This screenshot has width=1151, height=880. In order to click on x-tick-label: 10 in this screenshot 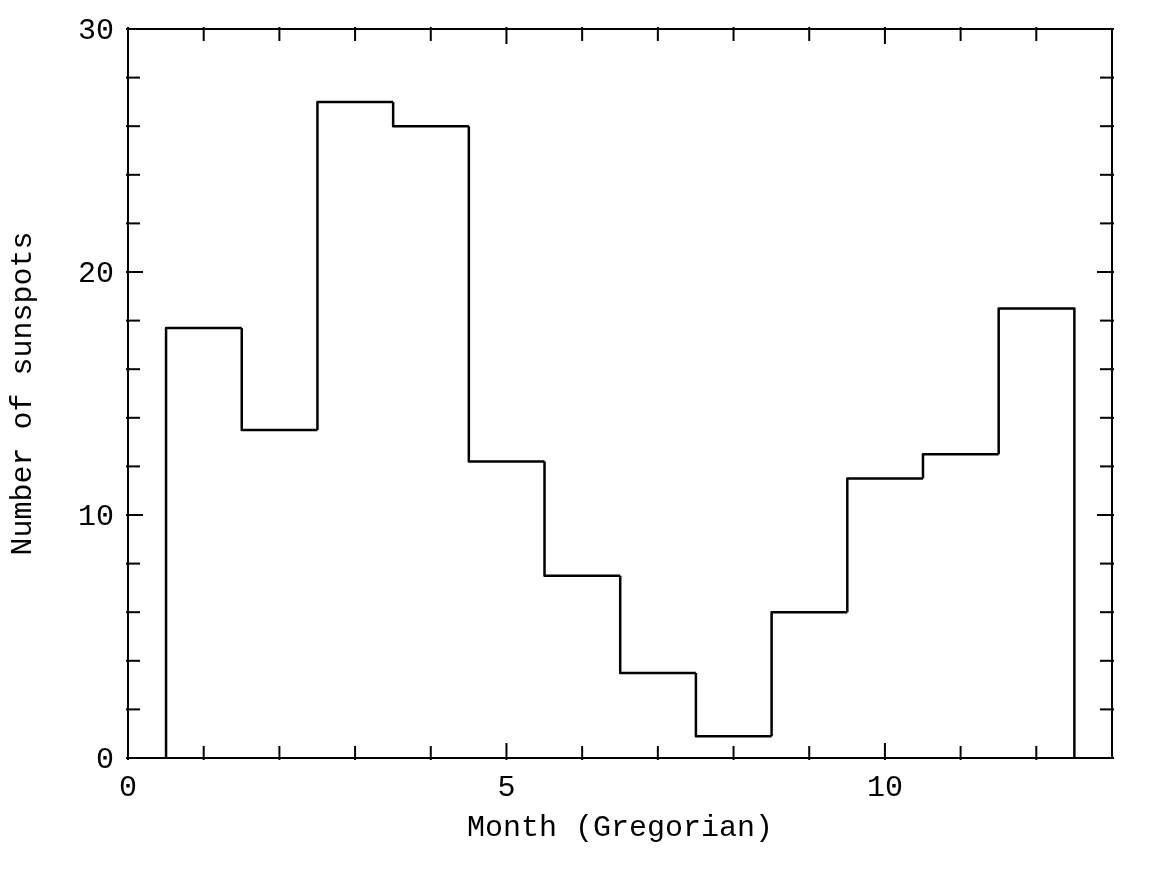, I will do `click(884, 788)`.